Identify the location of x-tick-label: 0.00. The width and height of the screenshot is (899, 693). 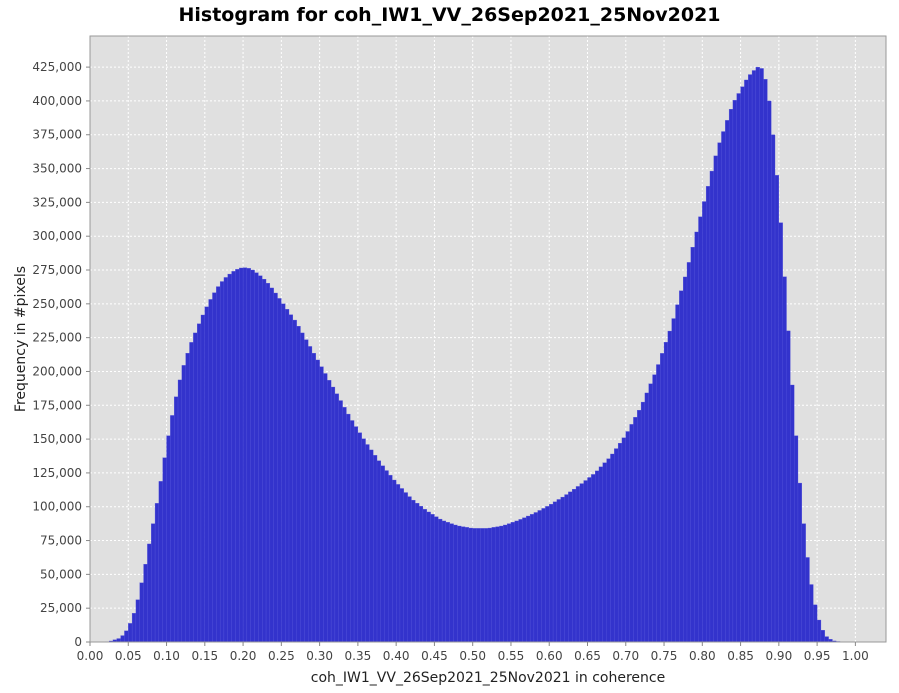
(90, 656).